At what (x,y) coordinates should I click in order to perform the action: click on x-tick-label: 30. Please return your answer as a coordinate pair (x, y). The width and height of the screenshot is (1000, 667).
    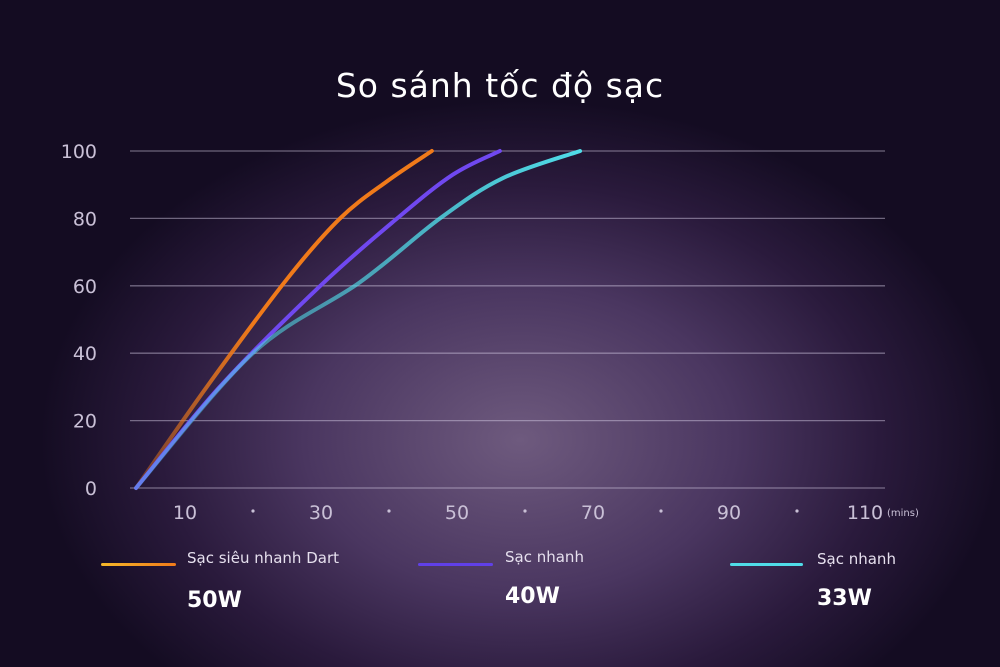
    Looking at the image, I should click on (321, 513).